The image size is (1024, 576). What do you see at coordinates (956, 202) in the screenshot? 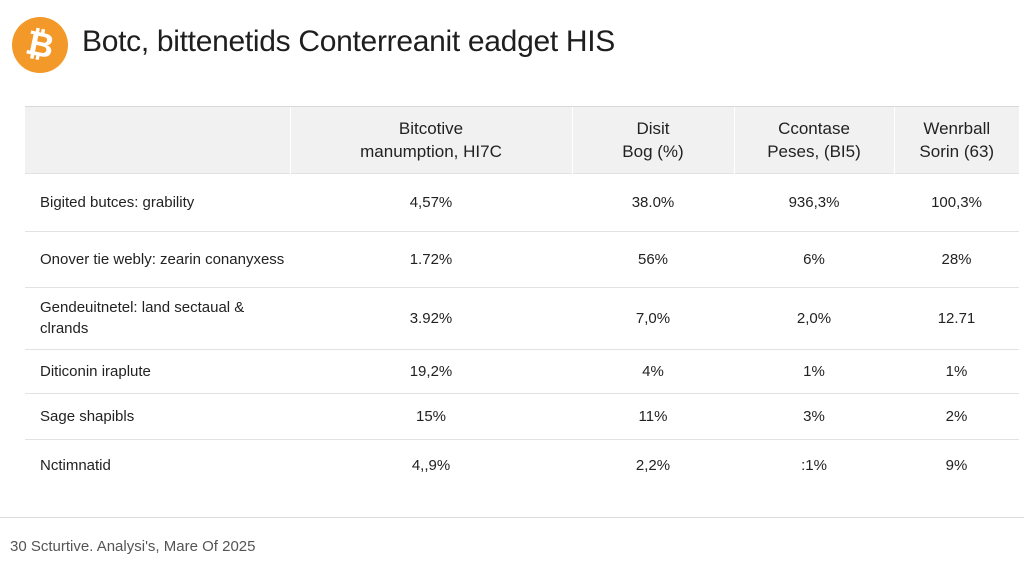
I see `table-cell: 100,3%` at bounding box center [956, 202].